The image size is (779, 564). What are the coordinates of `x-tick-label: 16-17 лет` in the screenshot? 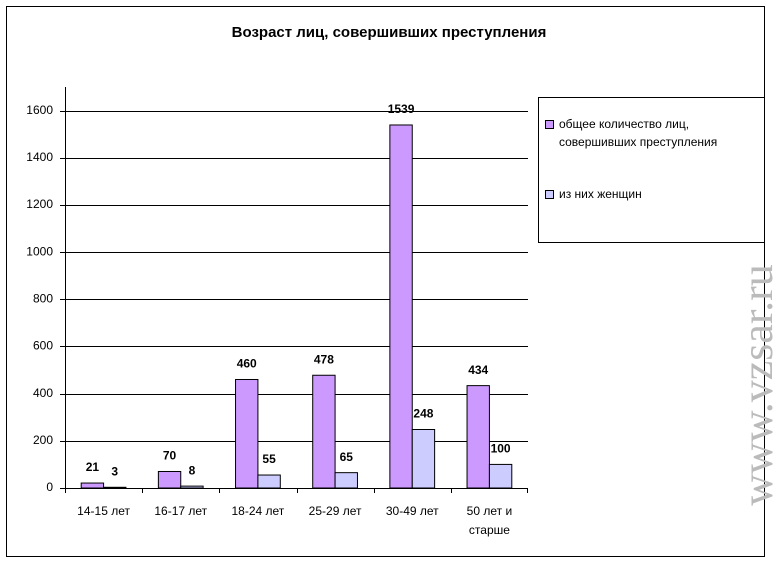 It's located at (180, 511).